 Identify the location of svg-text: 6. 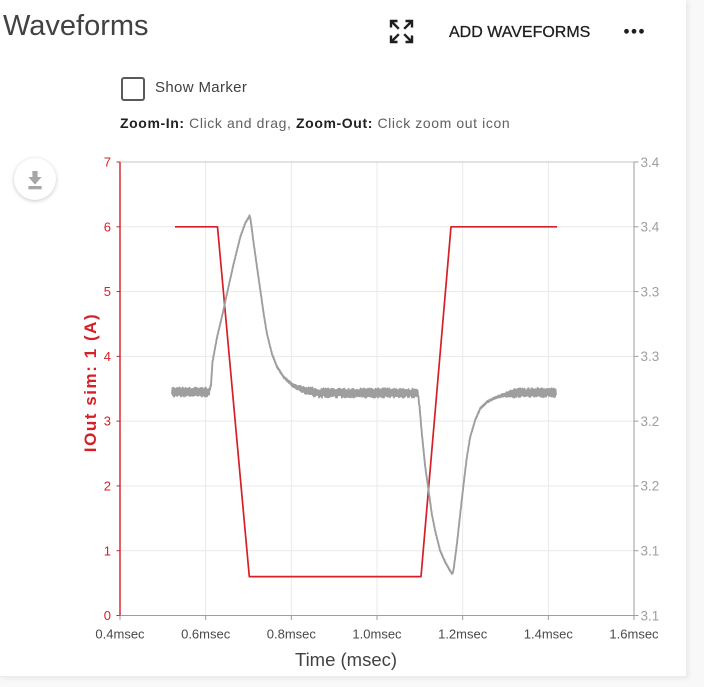
(107, 226).